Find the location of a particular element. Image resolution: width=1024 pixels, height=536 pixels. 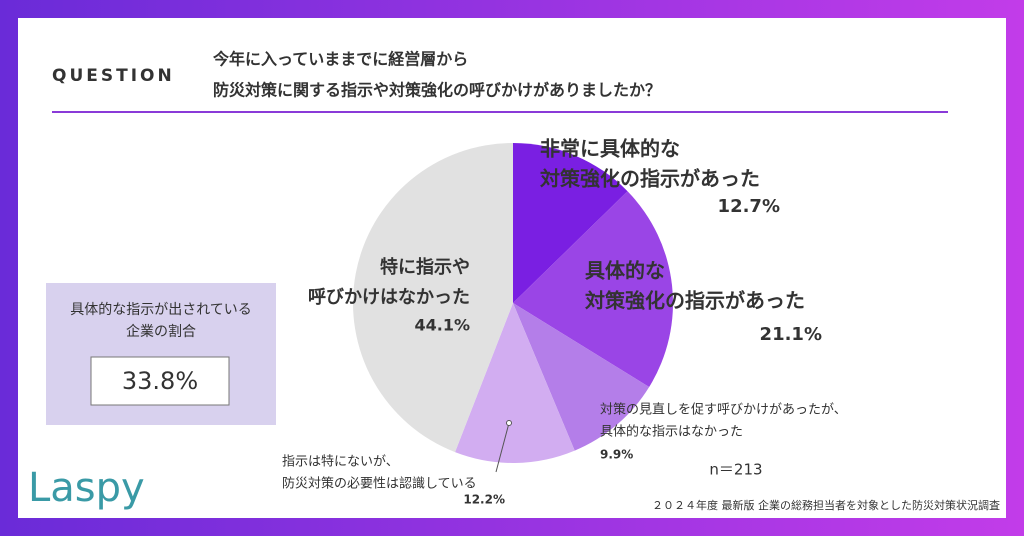

slice-label: 指示は特にないが、 is located at coordinates (340, 462).